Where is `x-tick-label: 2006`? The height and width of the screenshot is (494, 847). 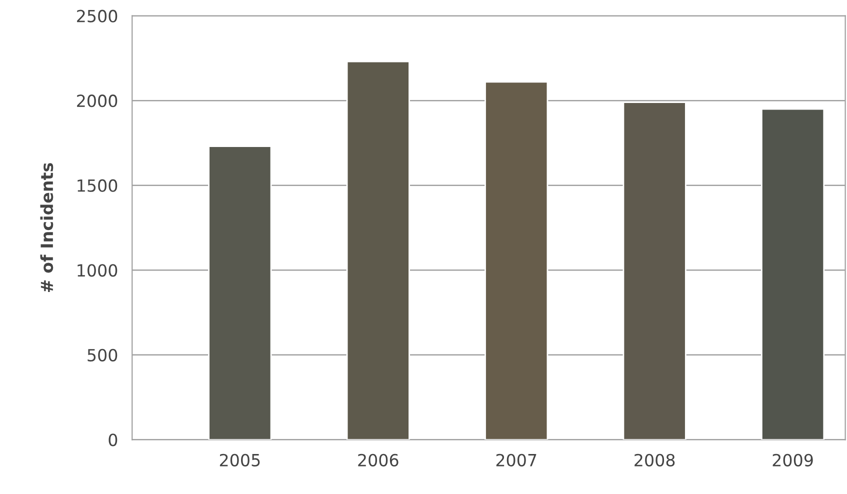 x-tick-label: 2006 is located at coordinates (378, 460).